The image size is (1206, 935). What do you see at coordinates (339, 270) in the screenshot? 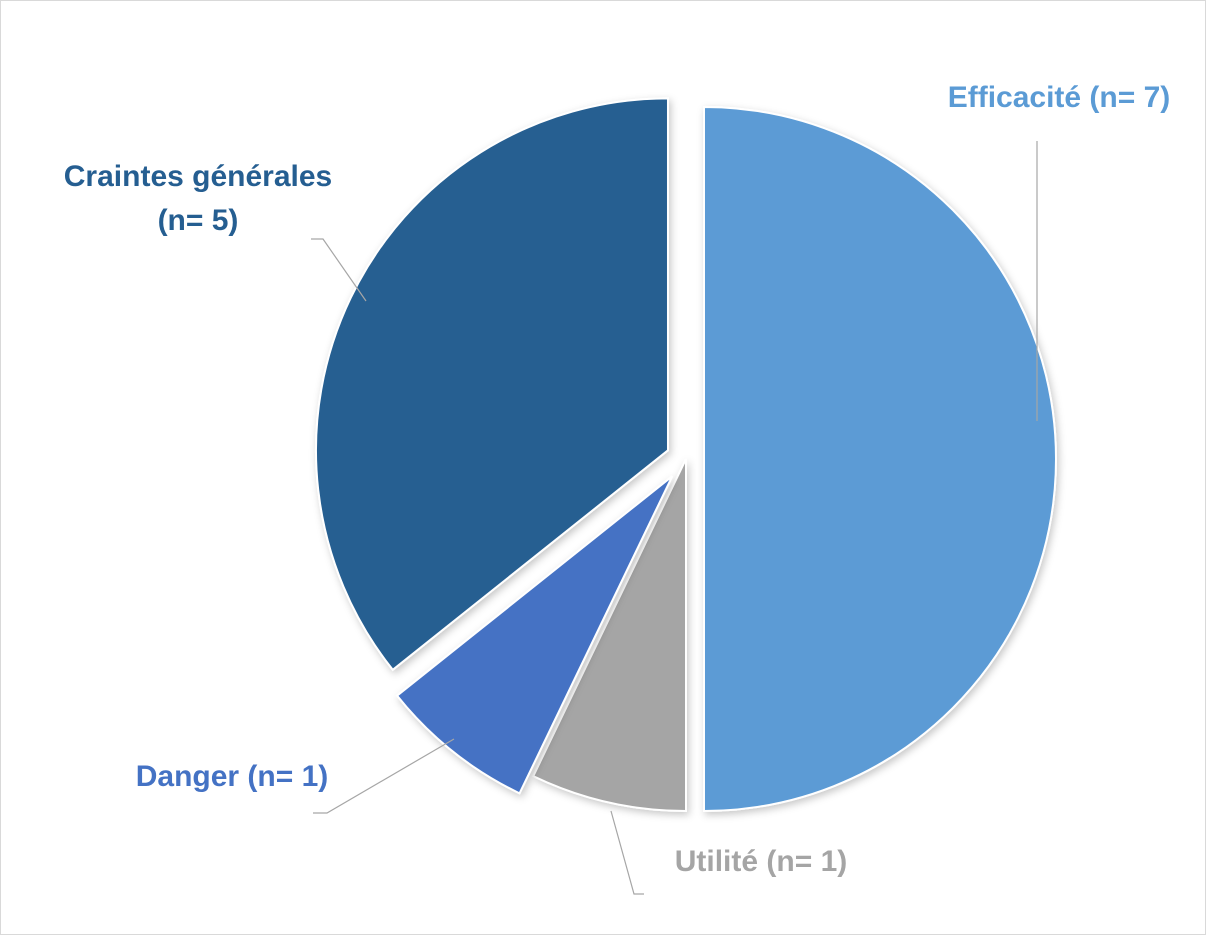
I see `leader-line-craintes-generales` at bounding box center [339, 270].